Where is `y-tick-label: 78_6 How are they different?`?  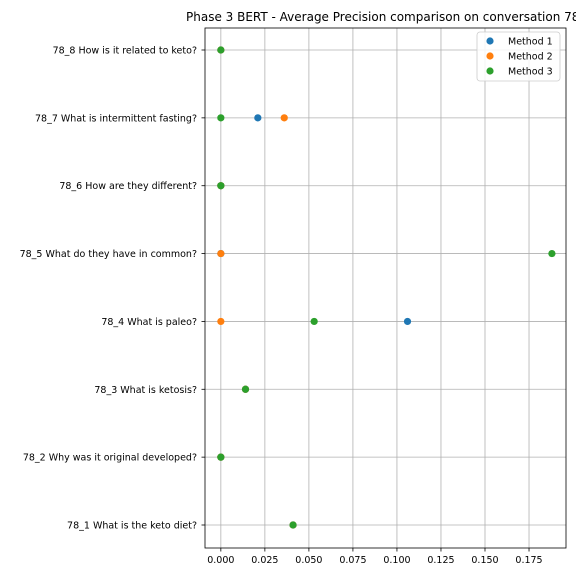 y-tick-label: 78_6 How are they different? is located at coordinates (128, 186).